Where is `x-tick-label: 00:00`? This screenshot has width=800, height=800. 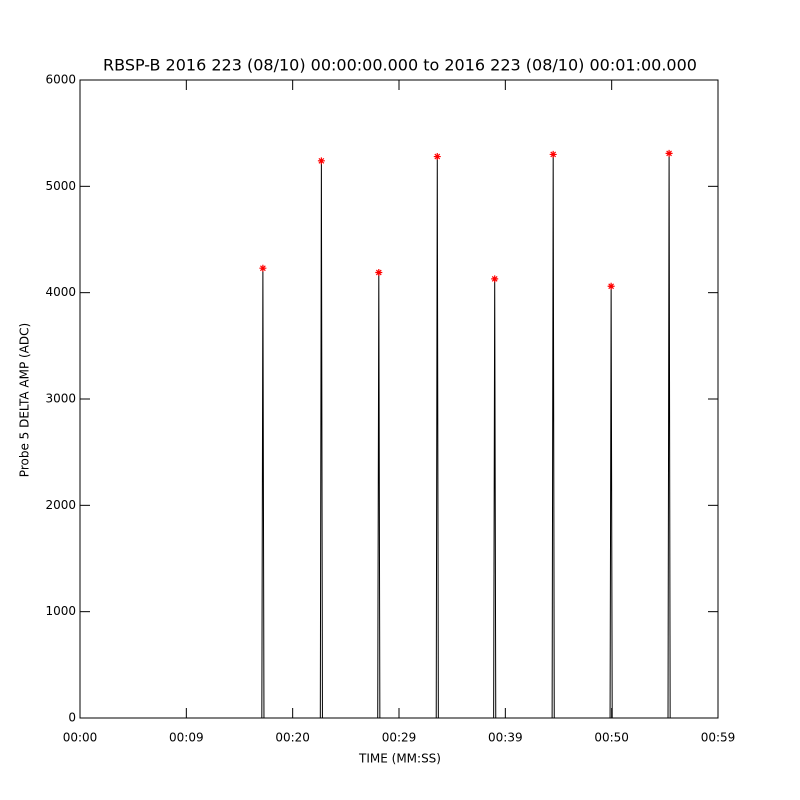 x-tick-label: 00:00 is located at coordinates (80, 738).